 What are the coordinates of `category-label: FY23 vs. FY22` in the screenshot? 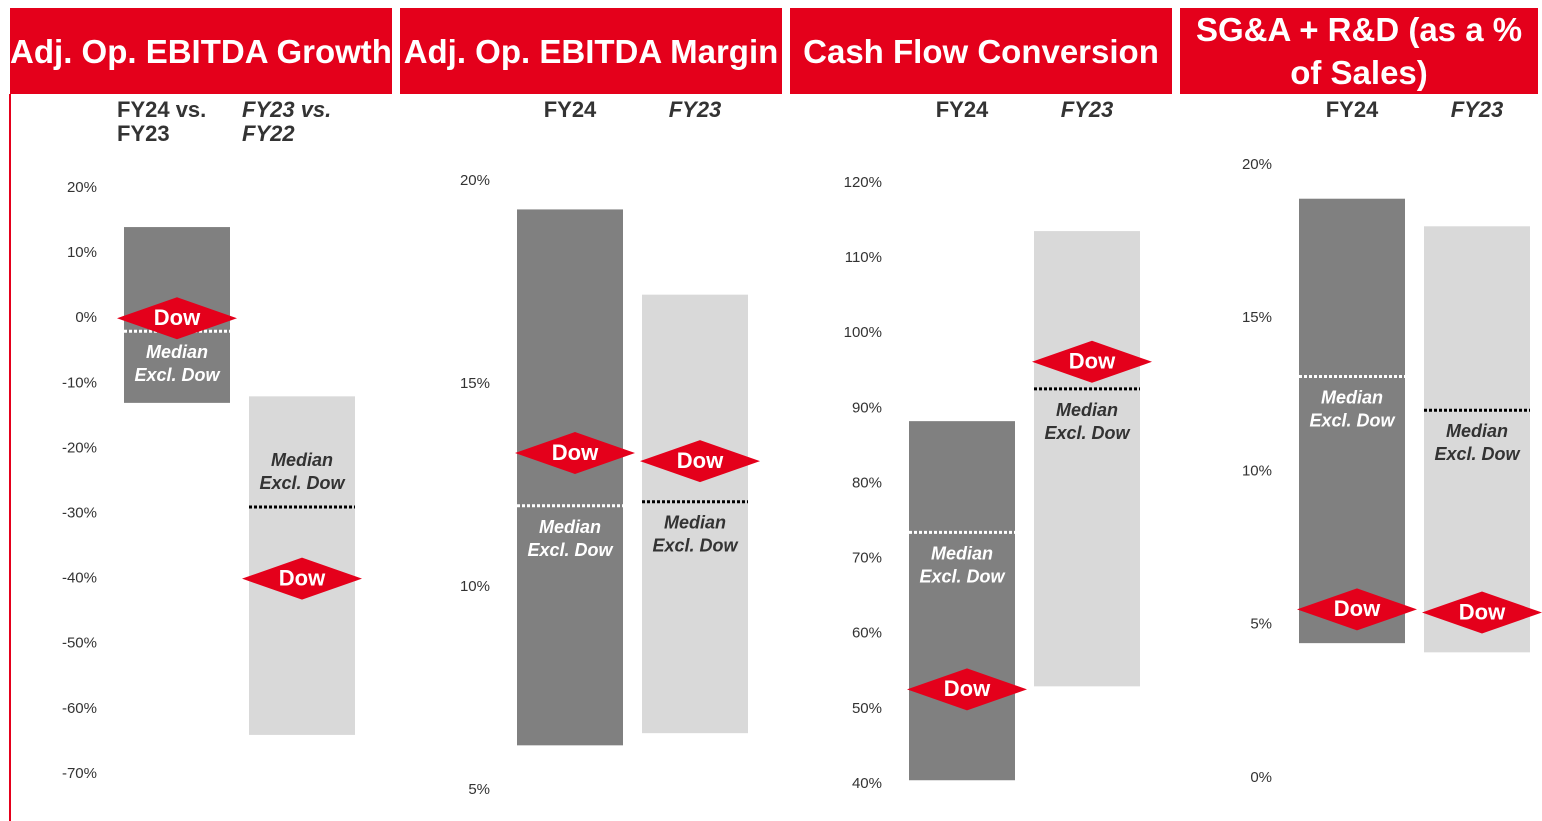 It's located at (287, 121).